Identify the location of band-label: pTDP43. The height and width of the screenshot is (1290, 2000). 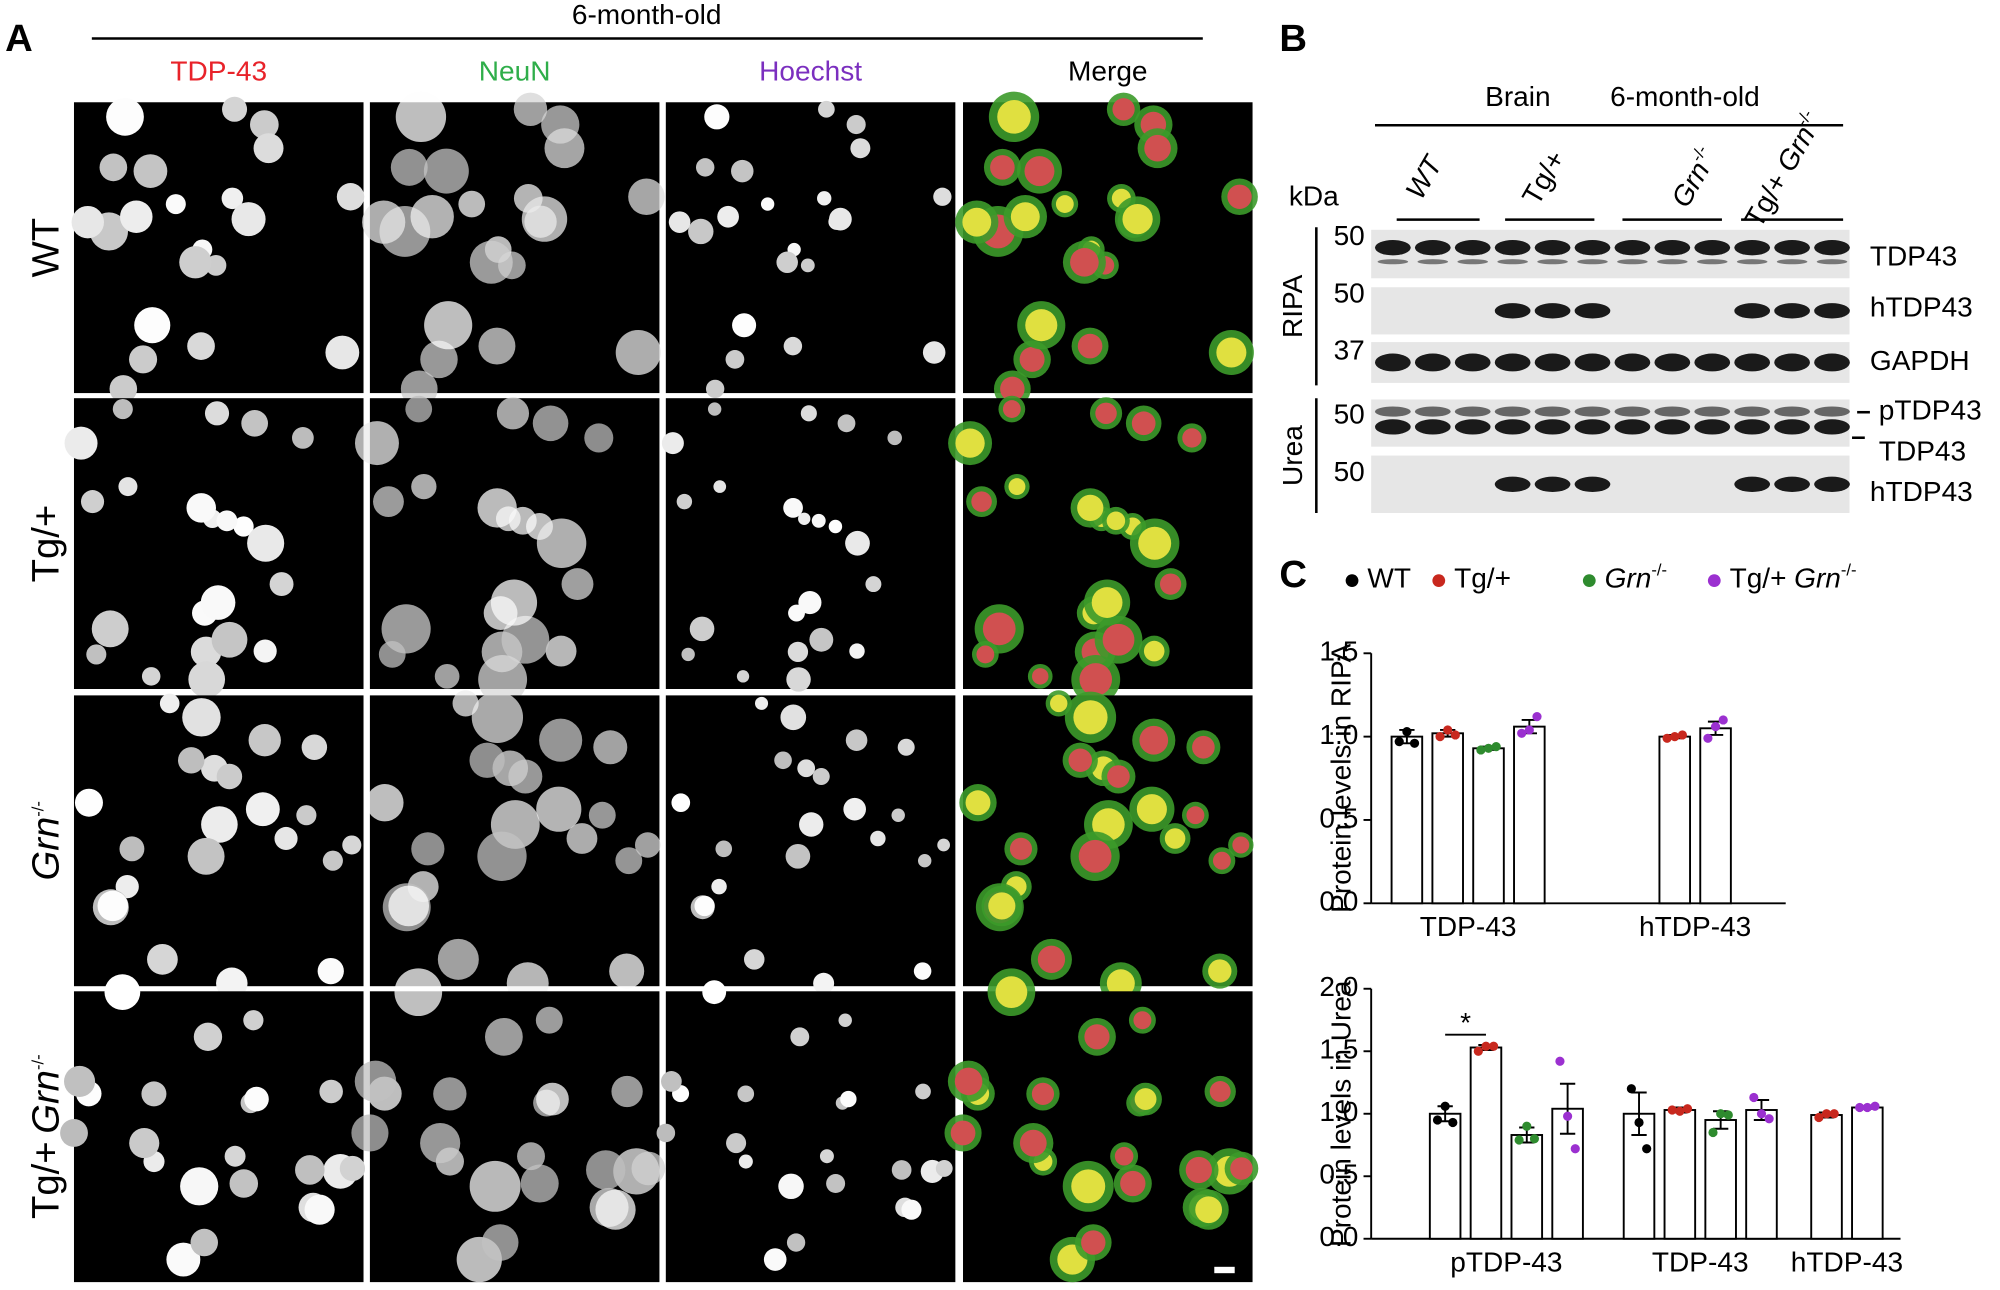
(1930, 410).